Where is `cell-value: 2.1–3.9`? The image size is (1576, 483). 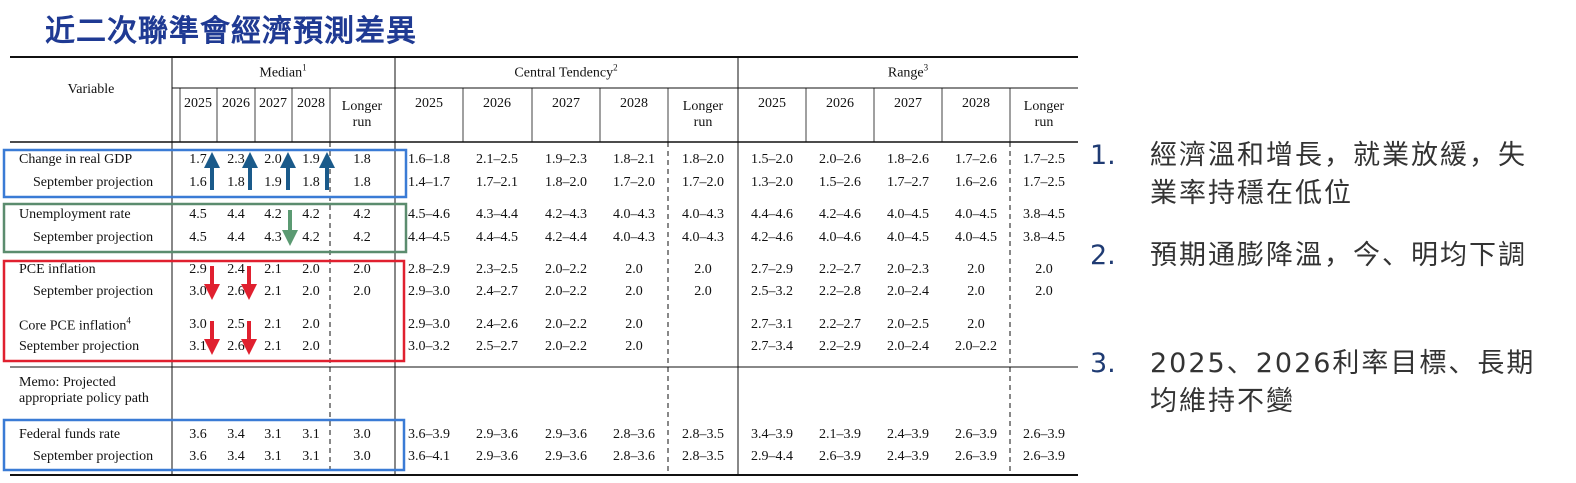 cell-value: 2.1–3.9 is located at coordinates (840, 434).